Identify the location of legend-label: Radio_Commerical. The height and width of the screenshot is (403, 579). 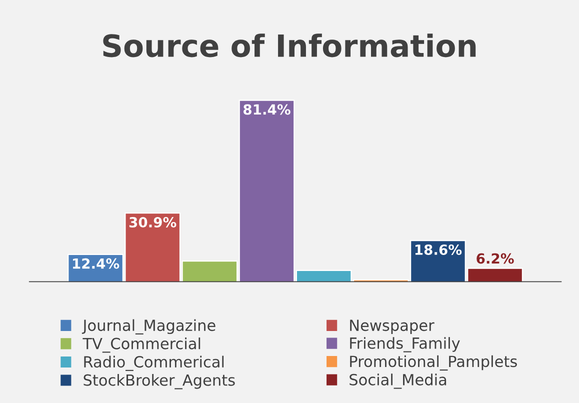
(154, 363).